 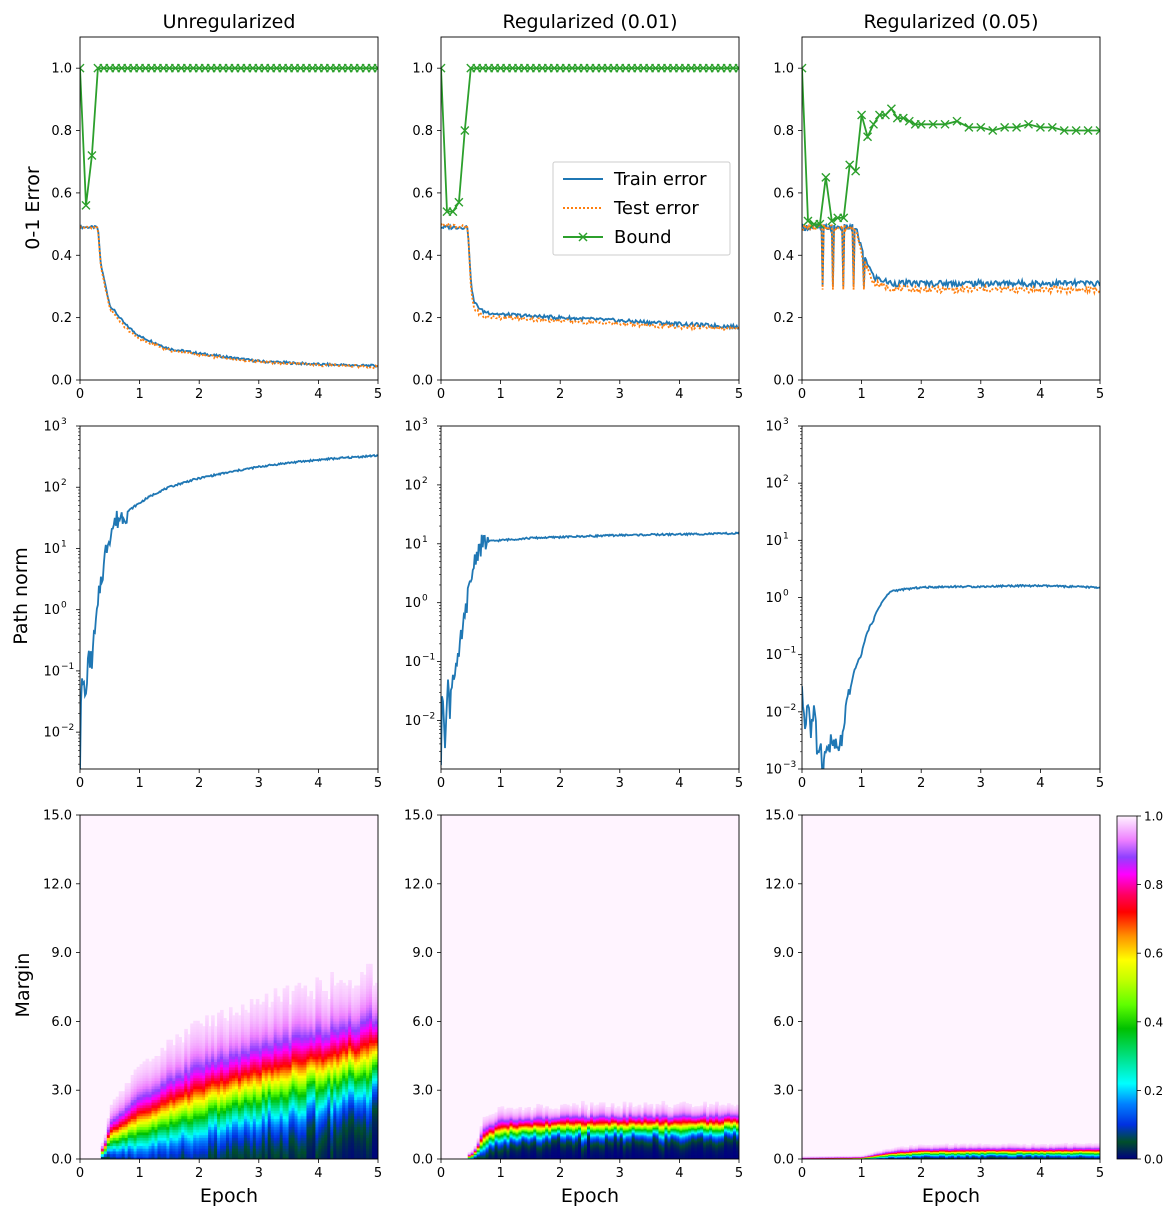 What do you see at coordinates (679, 394) in the screenshot?
I see `x-tick-label: 4` at bounding box center [679, 394].